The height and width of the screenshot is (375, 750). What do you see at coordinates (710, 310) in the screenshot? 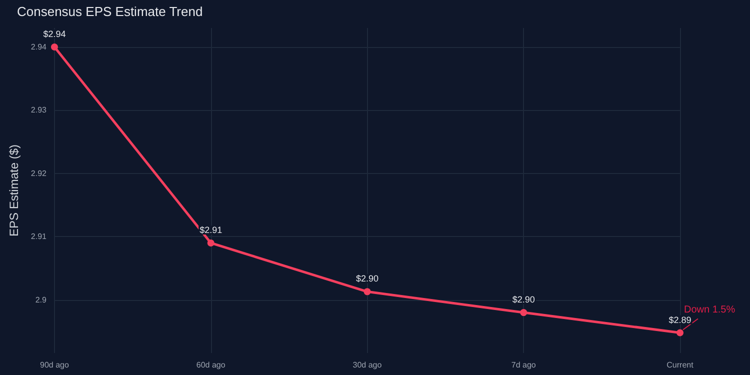
I see `annotation: Down 1.5%` at bounding box center [710, 310].